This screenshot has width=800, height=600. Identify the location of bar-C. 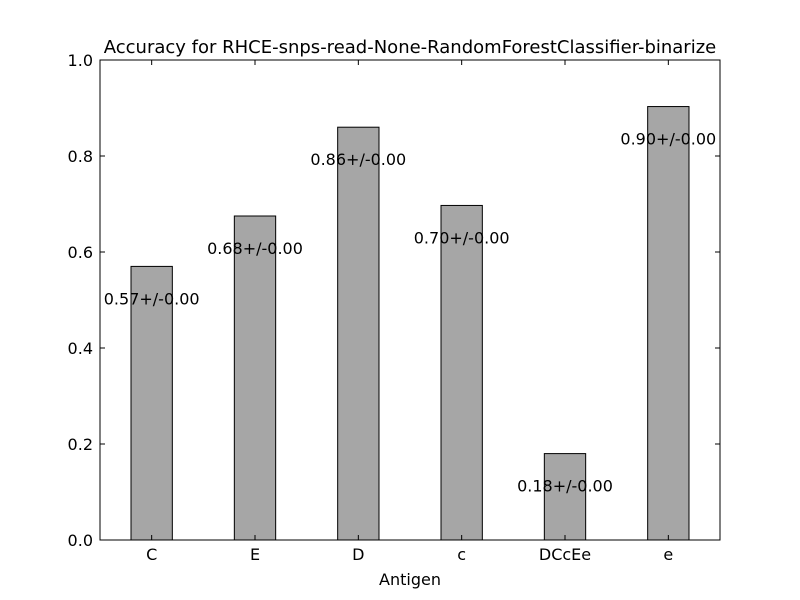
(151, 403).